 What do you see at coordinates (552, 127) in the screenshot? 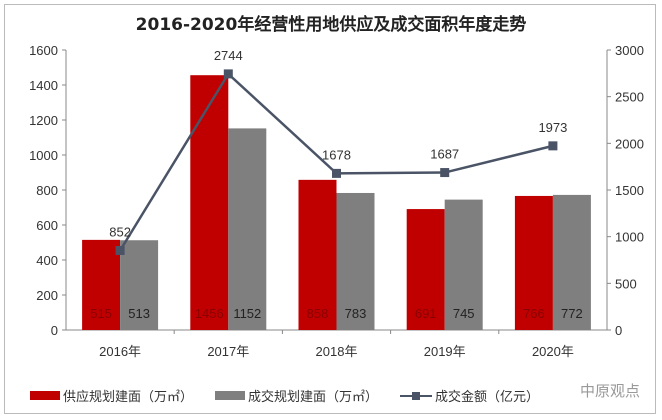
I see `line-data-label: 1973` at bounding box center [552, 127].